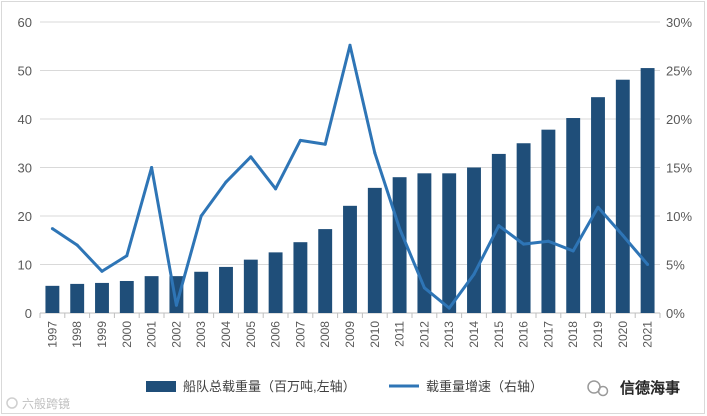 The width and height of the screenshot is (707, 416). What do you see at coordinates (300, 334) in the screenshot?
I see `x-tick-label: 2007` at bounding box center [300, 334].